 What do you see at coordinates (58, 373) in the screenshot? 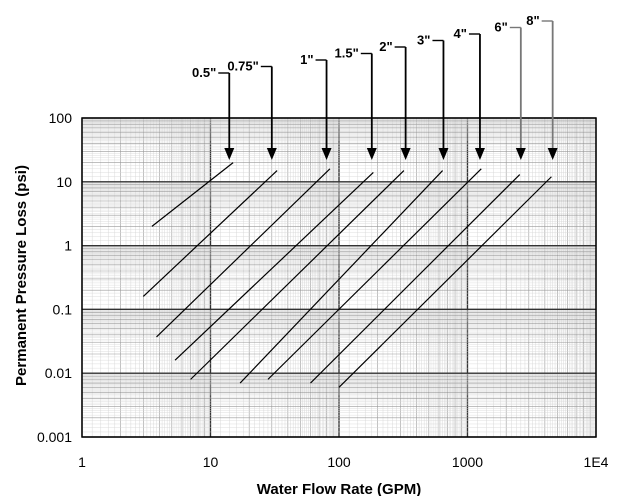
I see `y-tick-label: 0.01` at bounding box center [58, 373].